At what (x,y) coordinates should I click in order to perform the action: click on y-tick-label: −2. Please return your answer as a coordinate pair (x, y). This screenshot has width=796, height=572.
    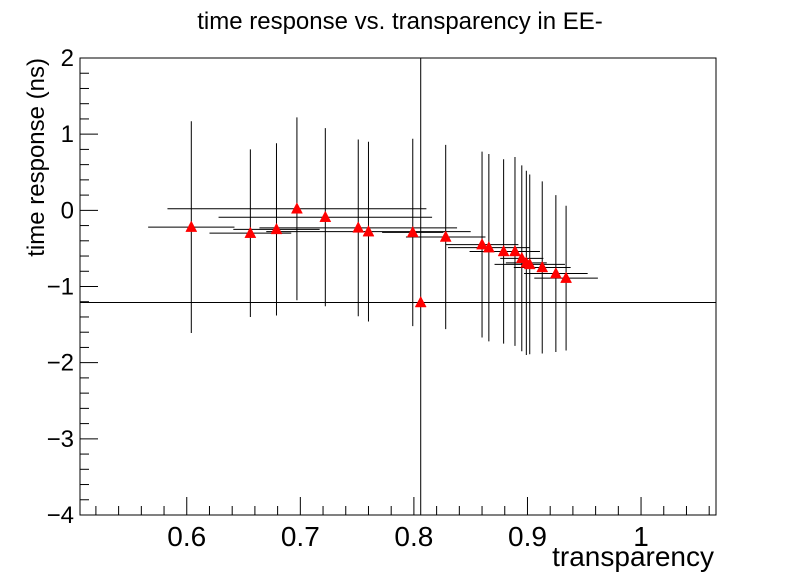
    Looking at the image, I should click on (60, 363).